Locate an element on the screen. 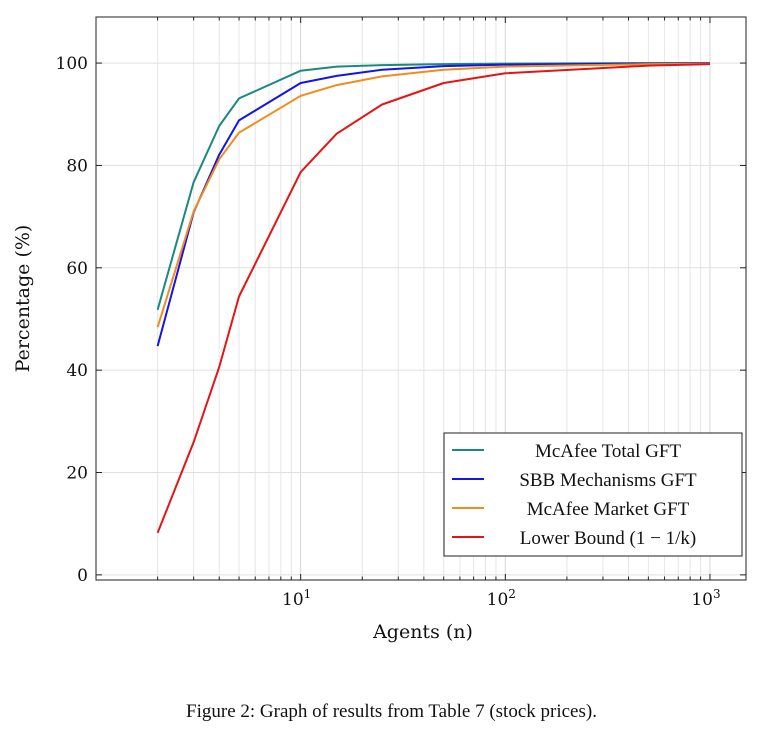  x-axis-label: Agents (n) is located at coordinates (422, 632).